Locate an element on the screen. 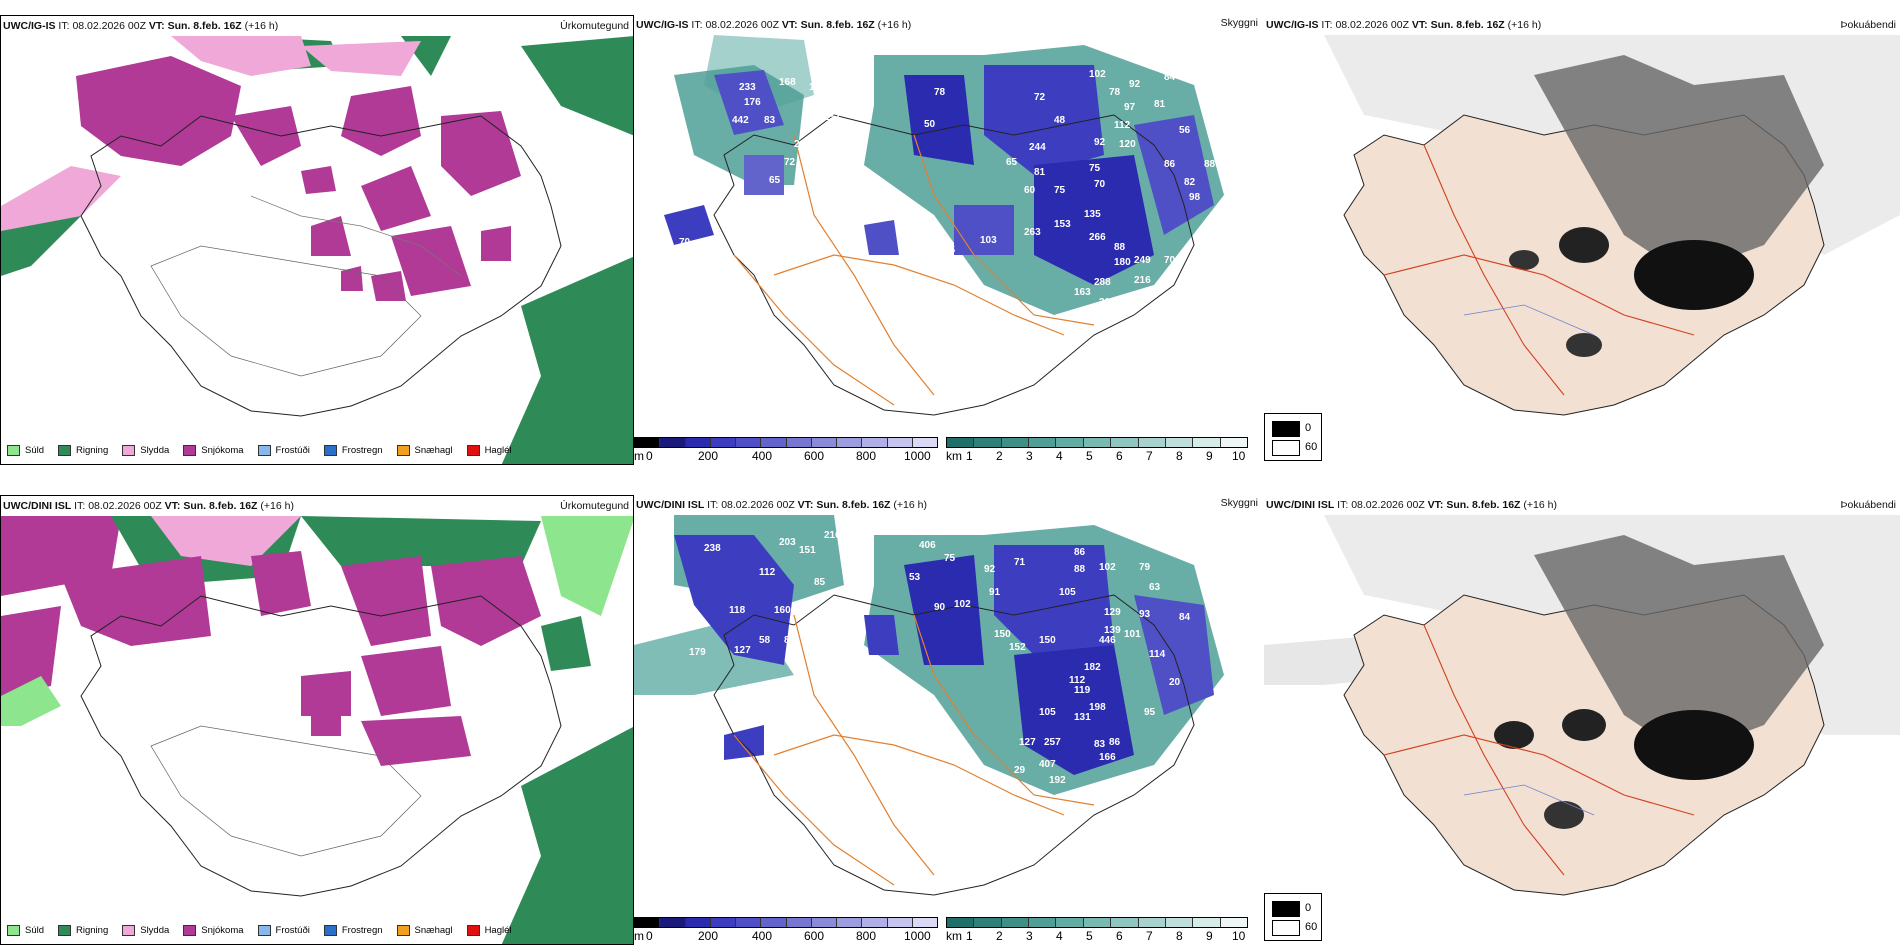  fog-legend: 0 60 is located at coordinates (1293, 437).